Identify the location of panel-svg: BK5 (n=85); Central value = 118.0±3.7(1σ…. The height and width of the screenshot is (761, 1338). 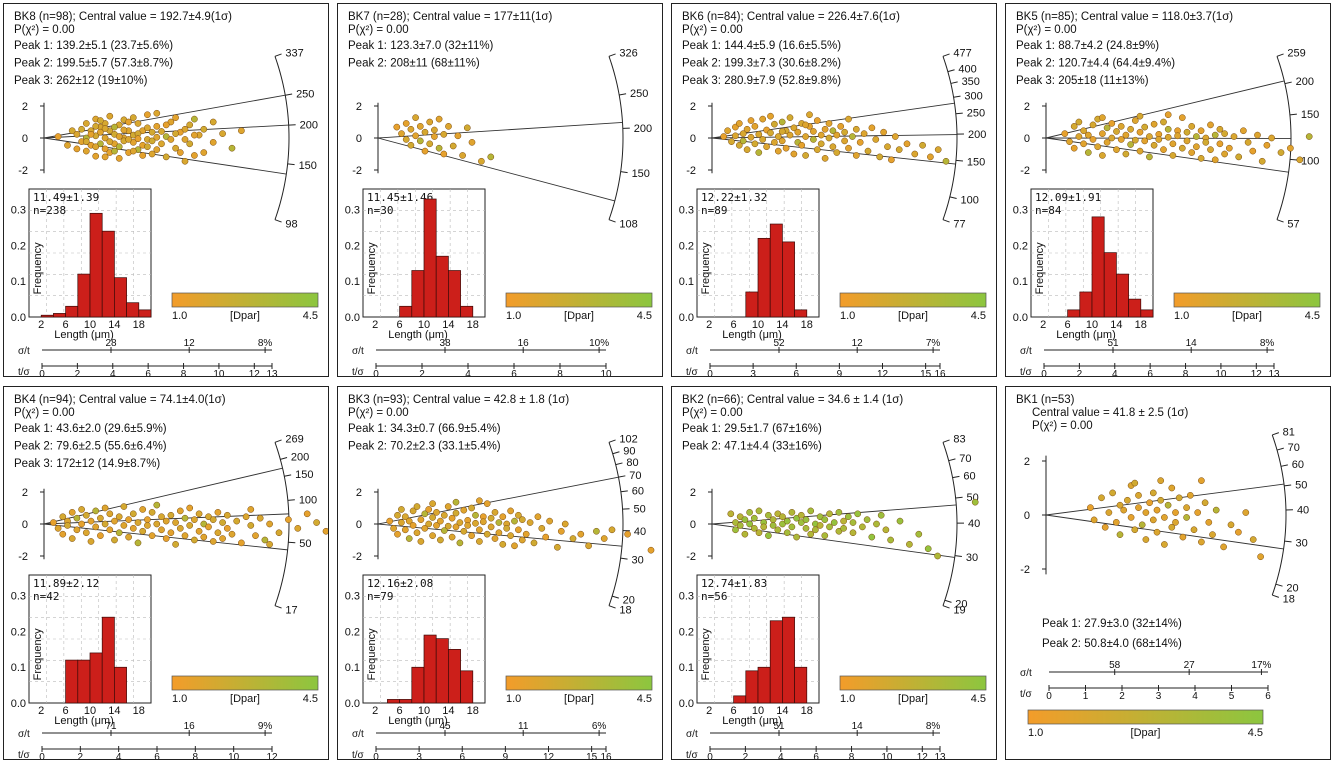
(1167, 193).